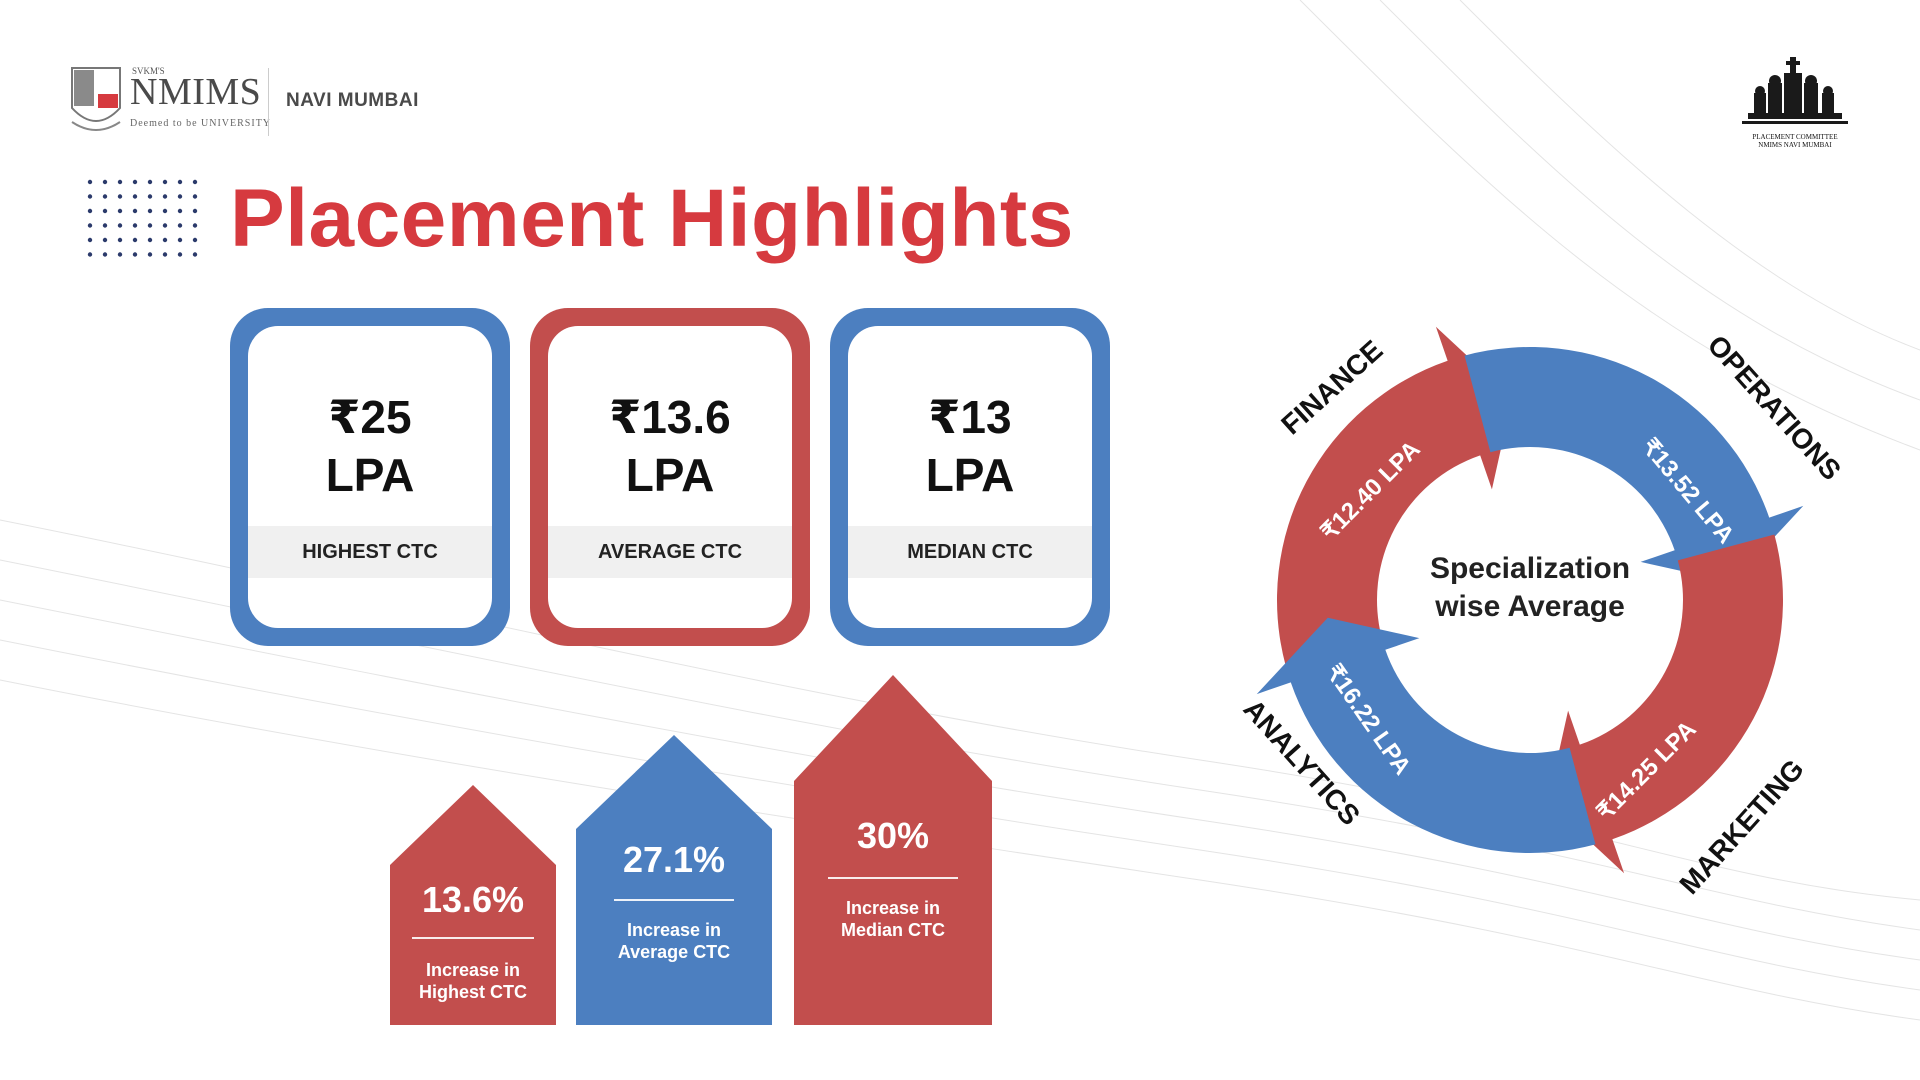 The width and height of the screenshot is (1920, 1080). I want to click on finance-ring-segment, so click(1395, 496).